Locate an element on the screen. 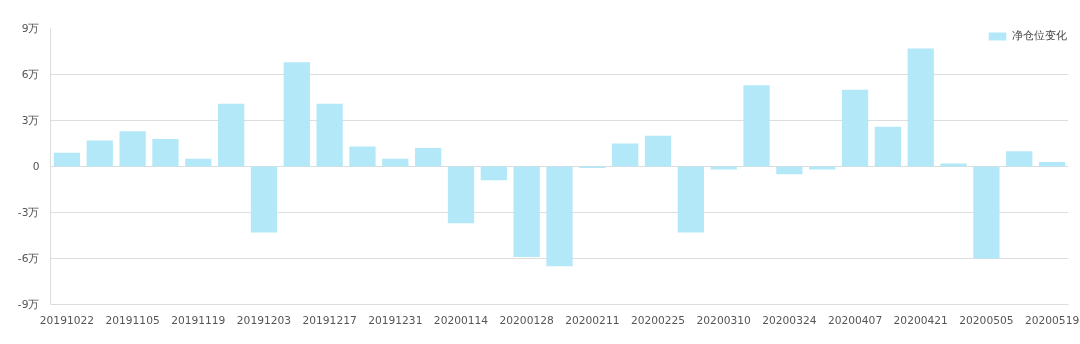  x-tick-label: 20200114 is located at coordinates (461, 320).